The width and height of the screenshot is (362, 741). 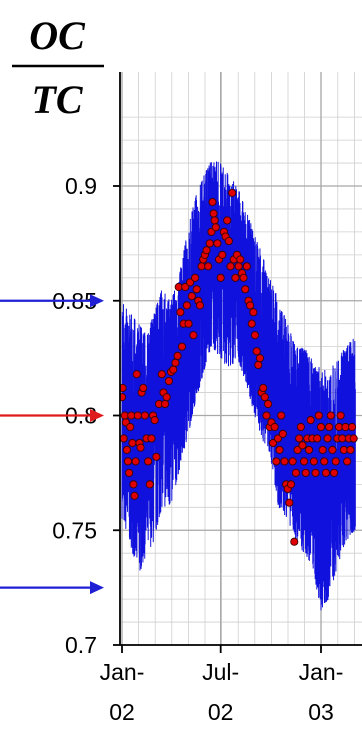 What do you see at coordinates (220, 672) in the screenshot?
I see `x-tick-label-line1: Jul-` at bounding box center [220, 672].